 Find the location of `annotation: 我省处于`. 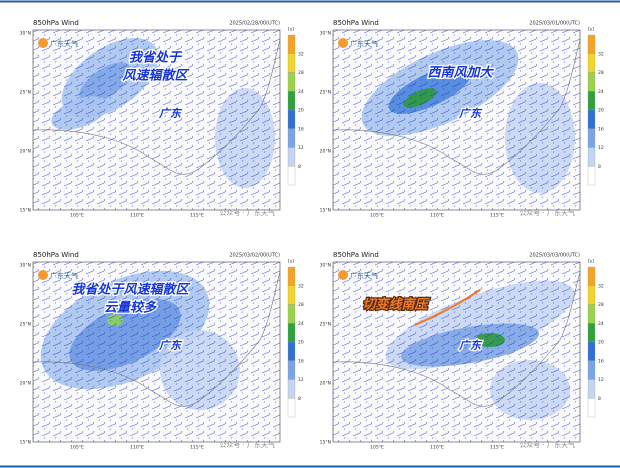

annotation: 我省处于 is located at coordinates (156, 58).